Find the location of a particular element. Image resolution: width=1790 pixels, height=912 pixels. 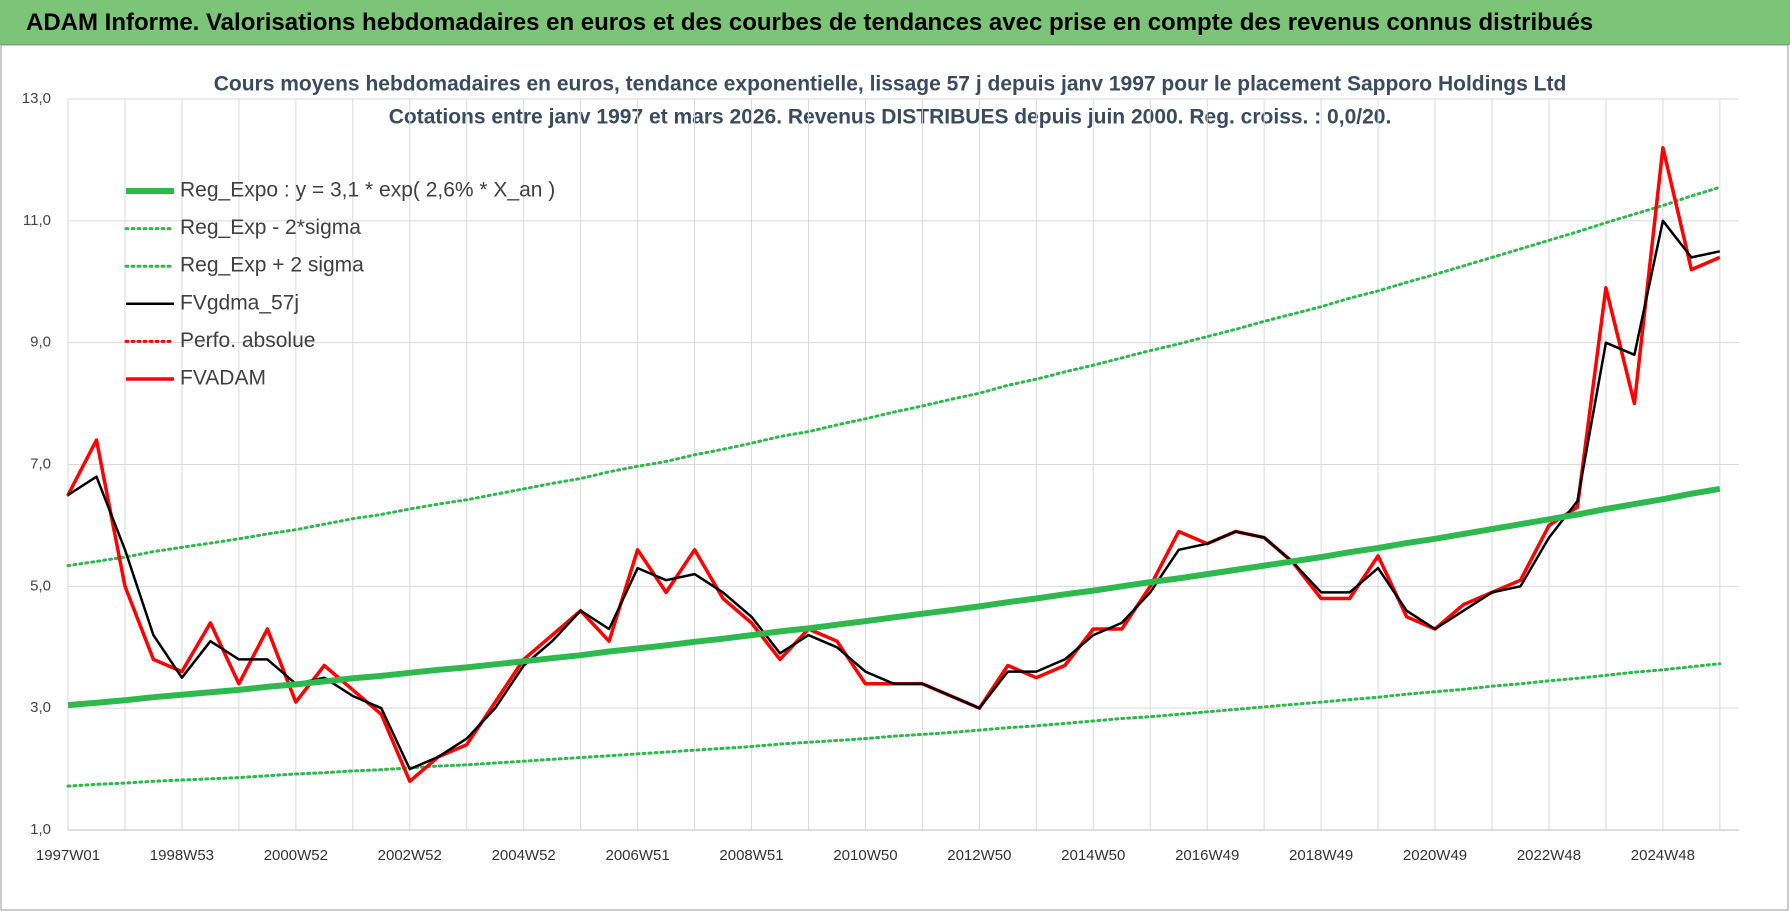

x-tick-label: 2024W48 is located at coordinates (1663, 855).